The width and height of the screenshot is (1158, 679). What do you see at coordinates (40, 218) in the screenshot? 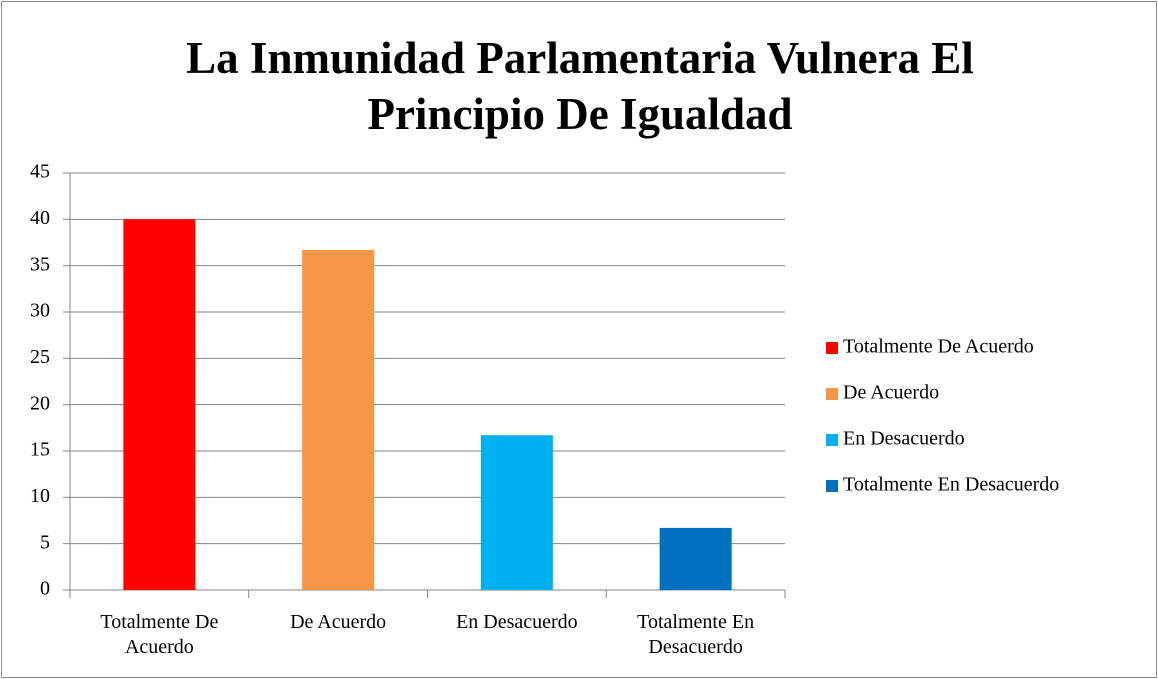
I see `y-tick-label: 40` at bounding box center [40, 218].